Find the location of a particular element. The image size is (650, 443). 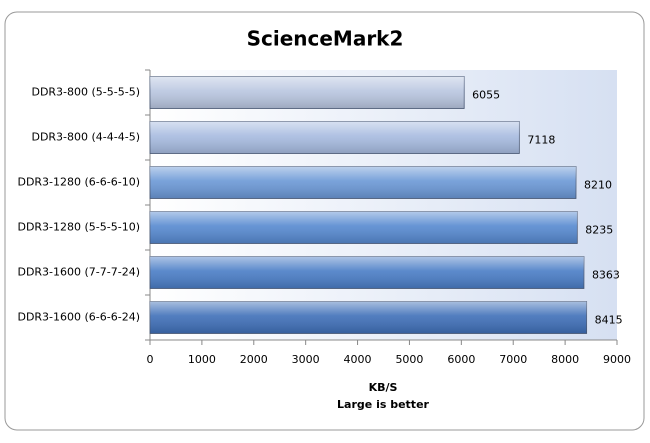

chart-title: ScienceMark2 is located at coordinates (325, 39).